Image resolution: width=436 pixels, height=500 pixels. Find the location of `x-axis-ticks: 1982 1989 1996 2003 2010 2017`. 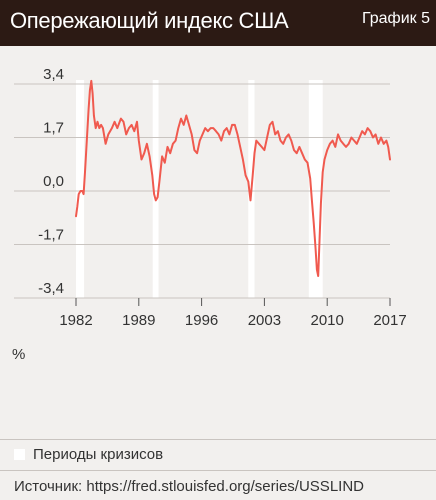

x-axis-ticks: 1982 1989 1996 2003 2010 2017 is located at coordinates (233, 313).